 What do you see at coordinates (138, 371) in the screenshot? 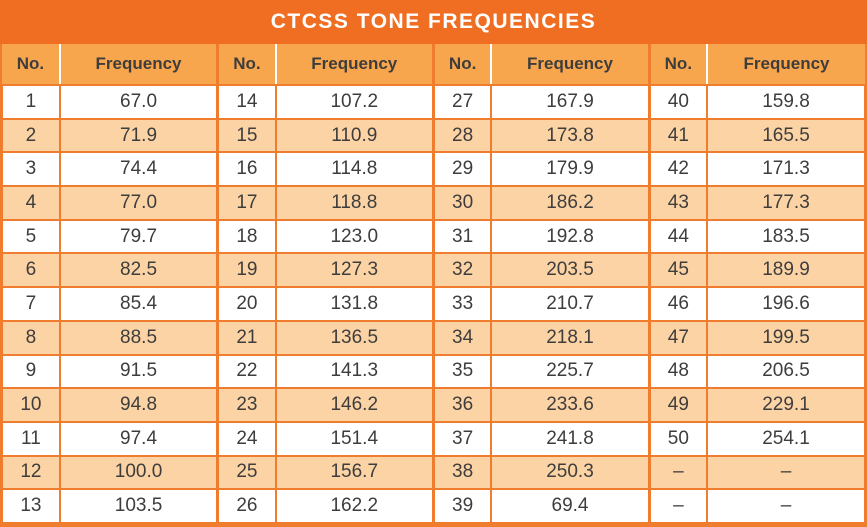
I see `cell-frequency: 91.5` at bounding box center [138, 371].